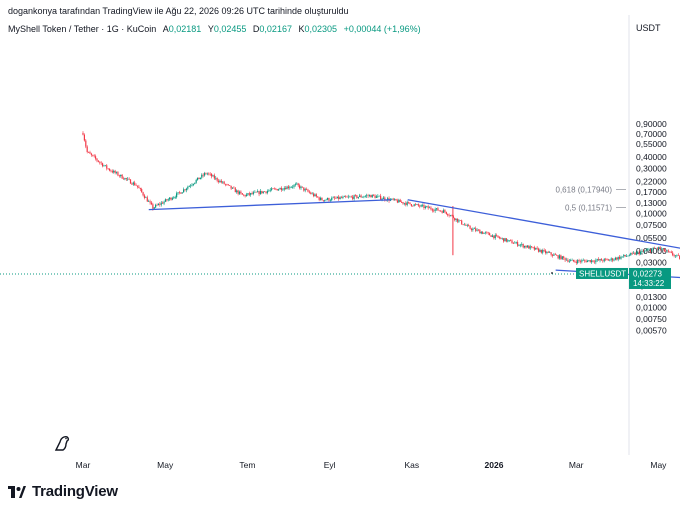 The image size is (680, 512). Describe the element at coordinates (651, 308) in the screenshot. I see `y-tick-label: 0,01000` at that location.